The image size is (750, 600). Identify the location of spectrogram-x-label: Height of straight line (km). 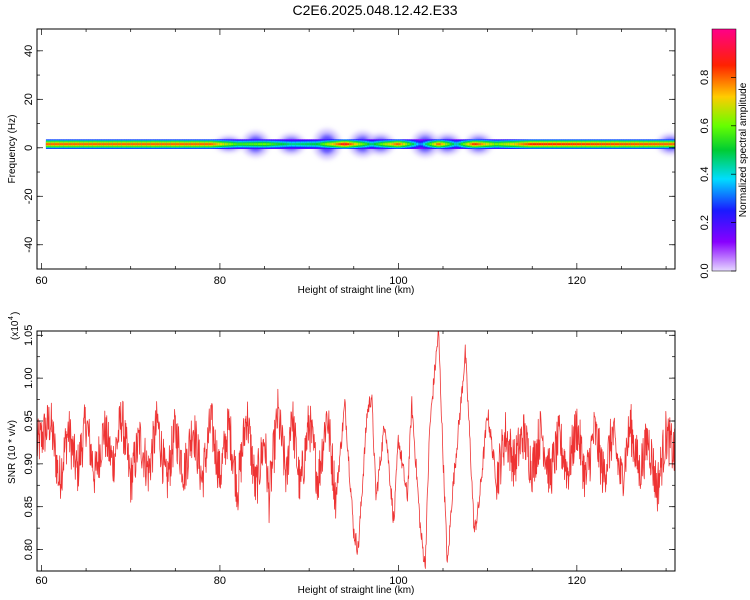
(356, 290).